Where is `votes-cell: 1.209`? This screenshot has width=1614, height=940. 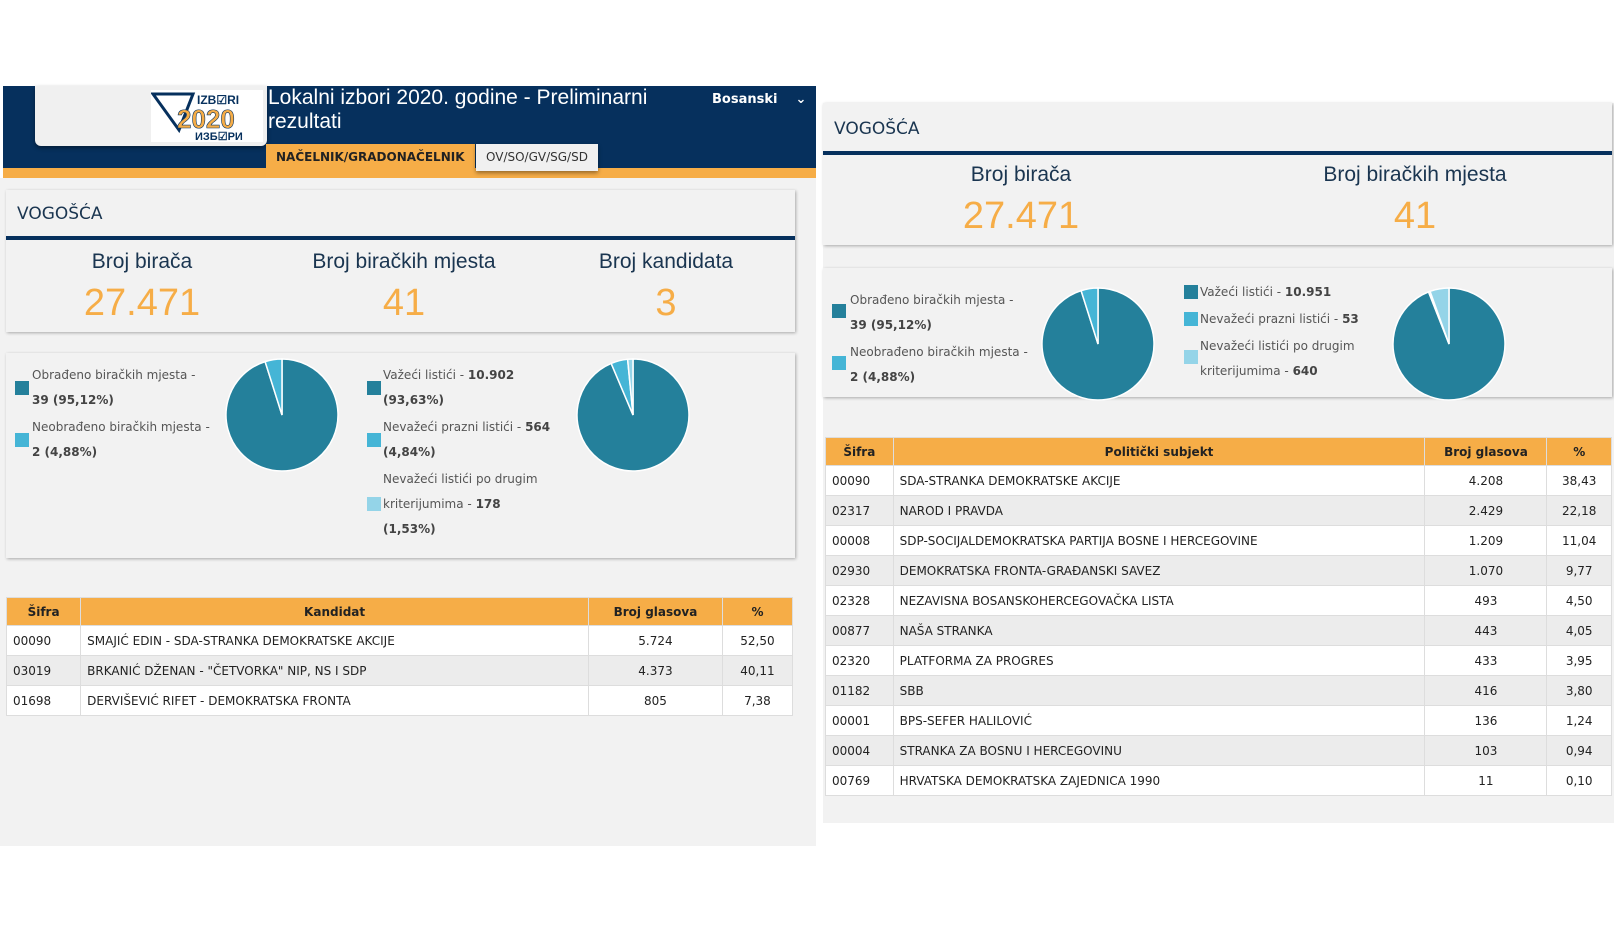 votes-cell: 1.209 is located at coordinates (1486, 540).